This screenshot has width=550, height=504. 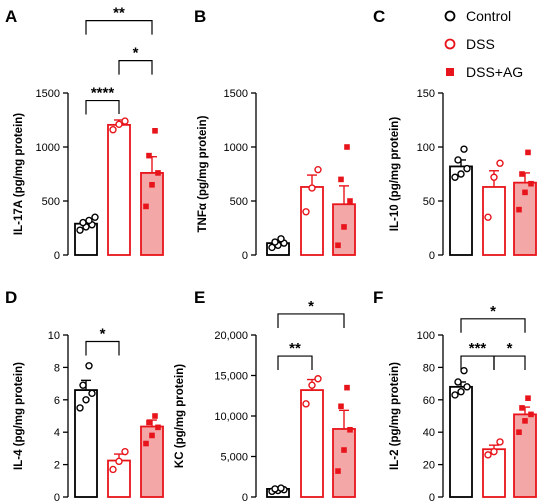 I want to click on y-tick-label: 500, so click(x=51, y=202).